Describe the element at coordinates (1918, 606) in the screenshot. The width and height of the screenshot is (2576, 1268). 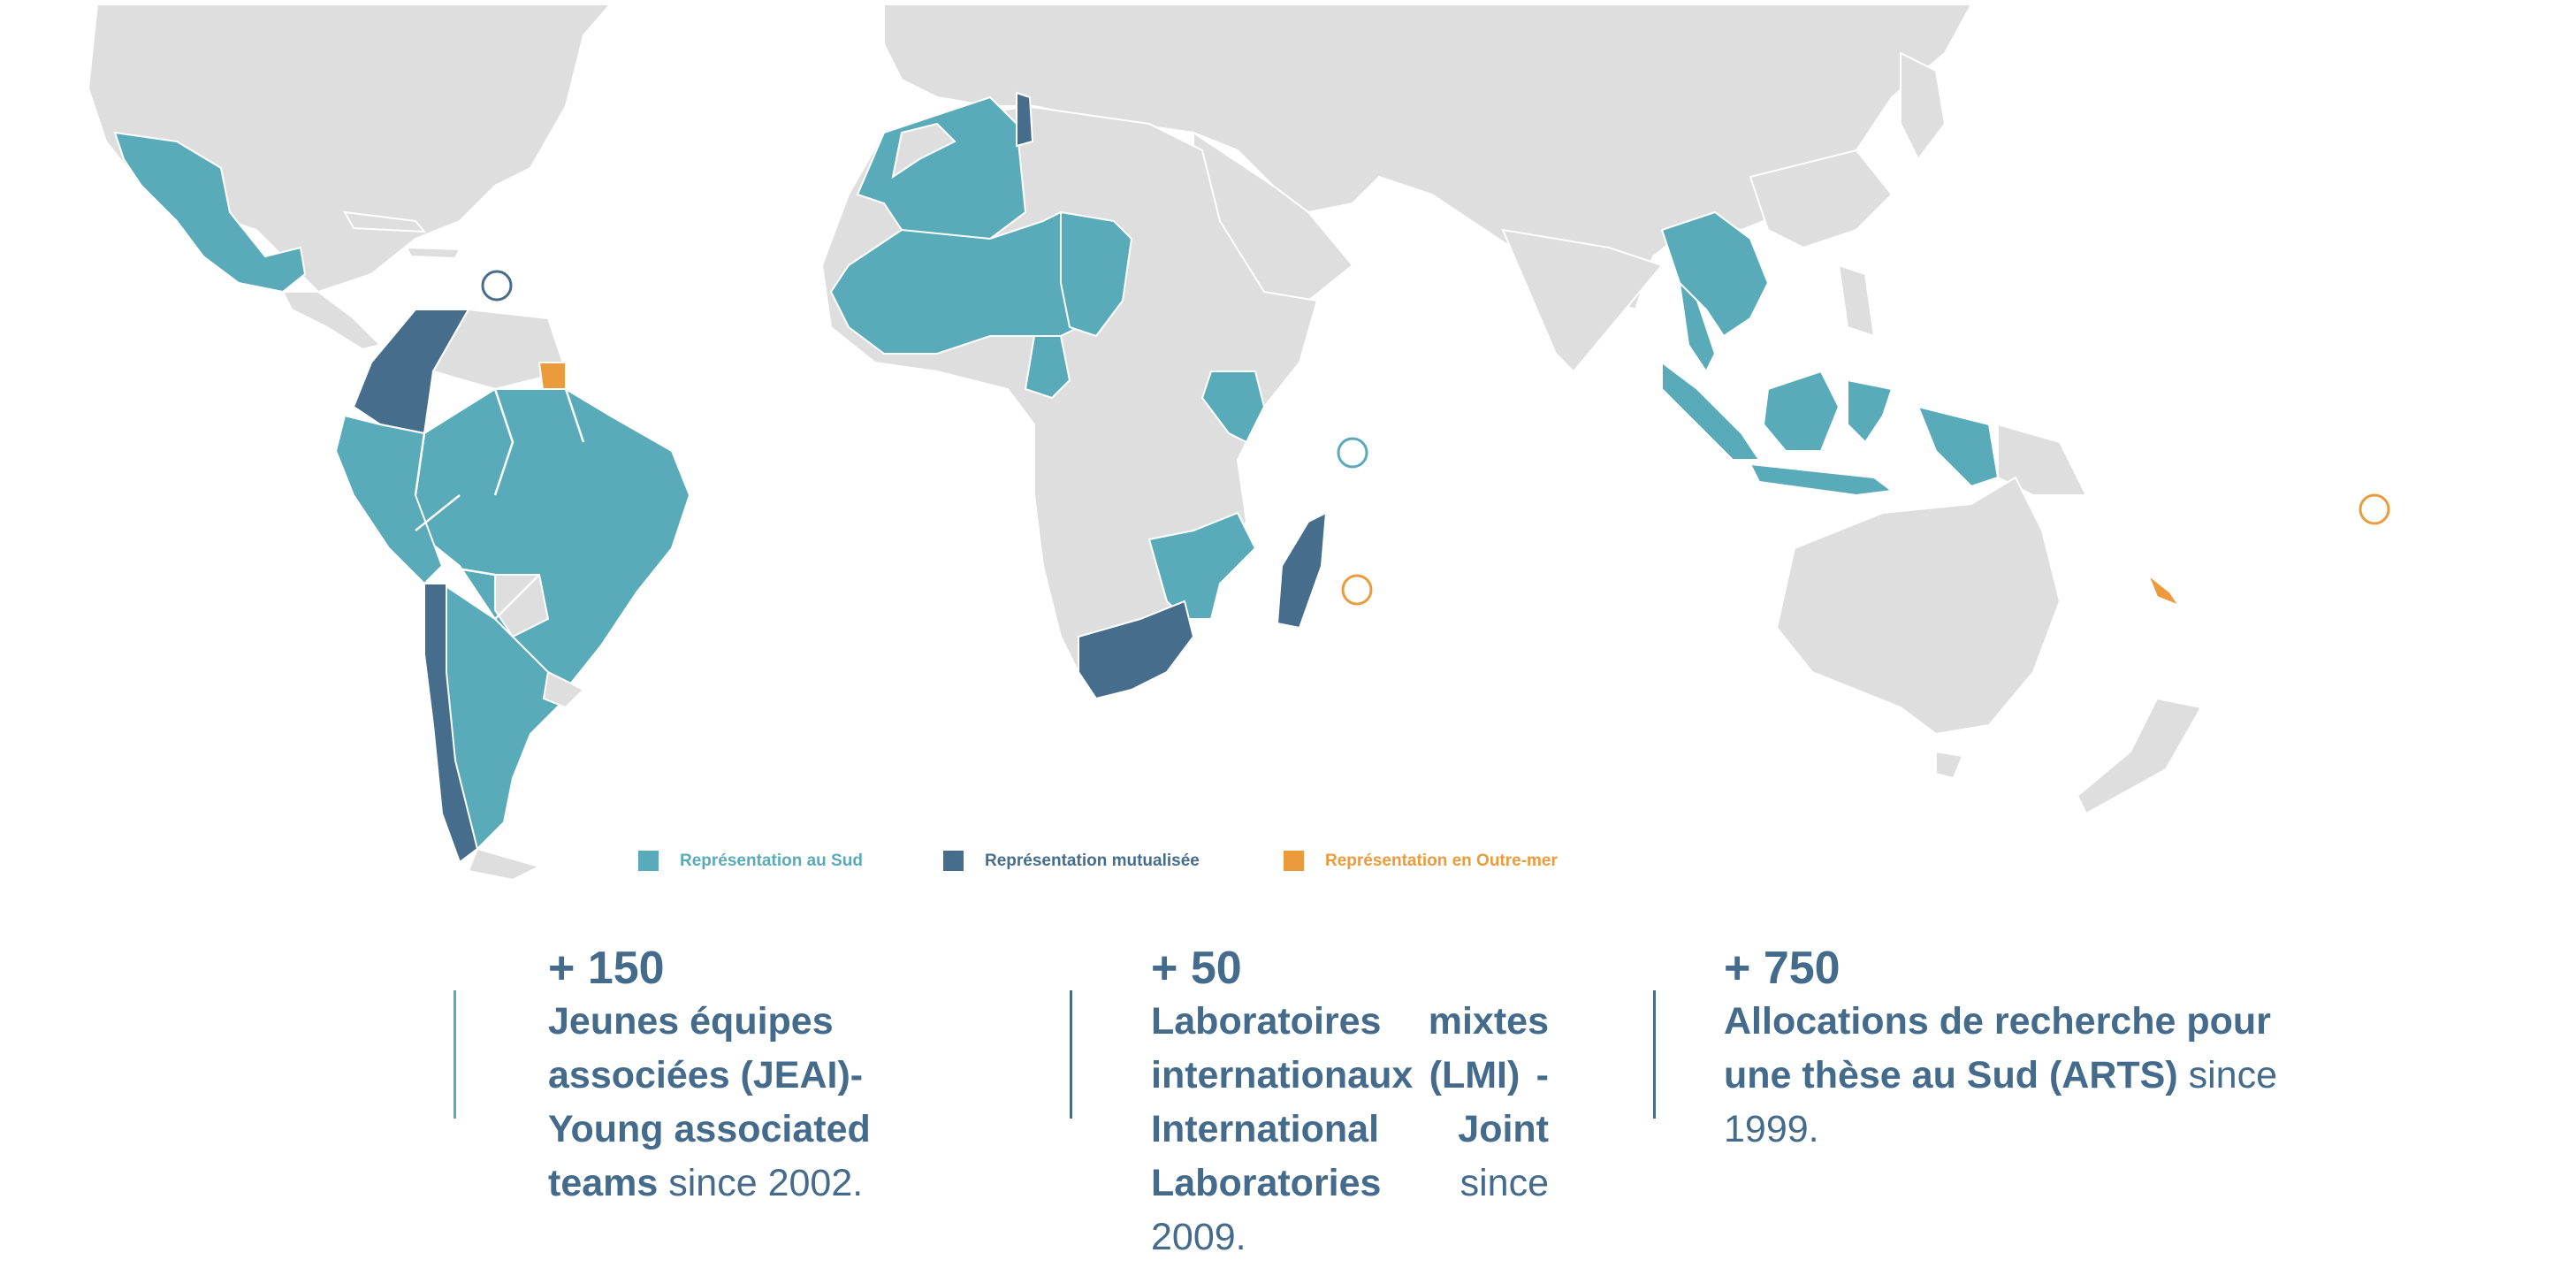
I see `australia-landmass` at that location.